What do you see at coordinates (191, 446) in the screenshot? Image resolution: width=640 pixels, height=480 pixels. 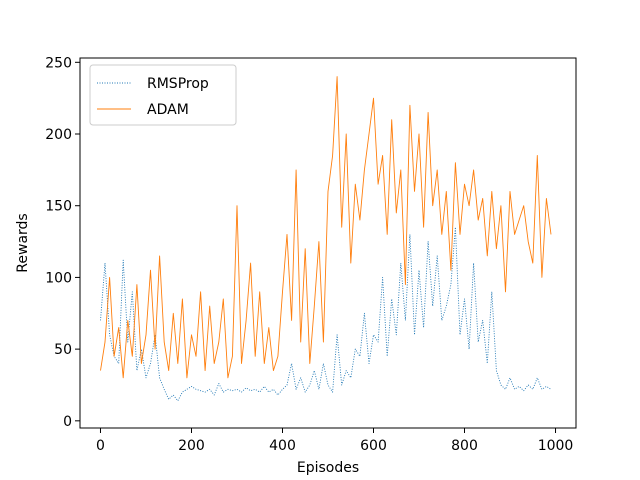 I see `x-tick-label: 200` at bounding box center [191, 446].